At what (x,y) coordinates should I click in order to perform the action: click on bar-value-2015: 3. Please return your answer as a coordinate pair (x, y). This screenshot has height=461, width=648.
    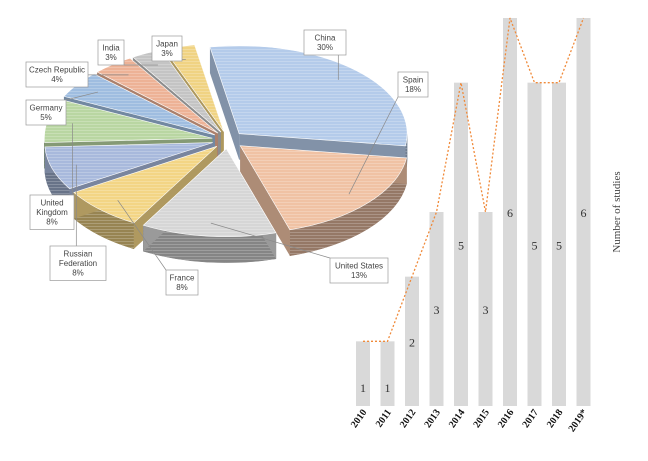
    Looking at the image, I should click on (486, 310).